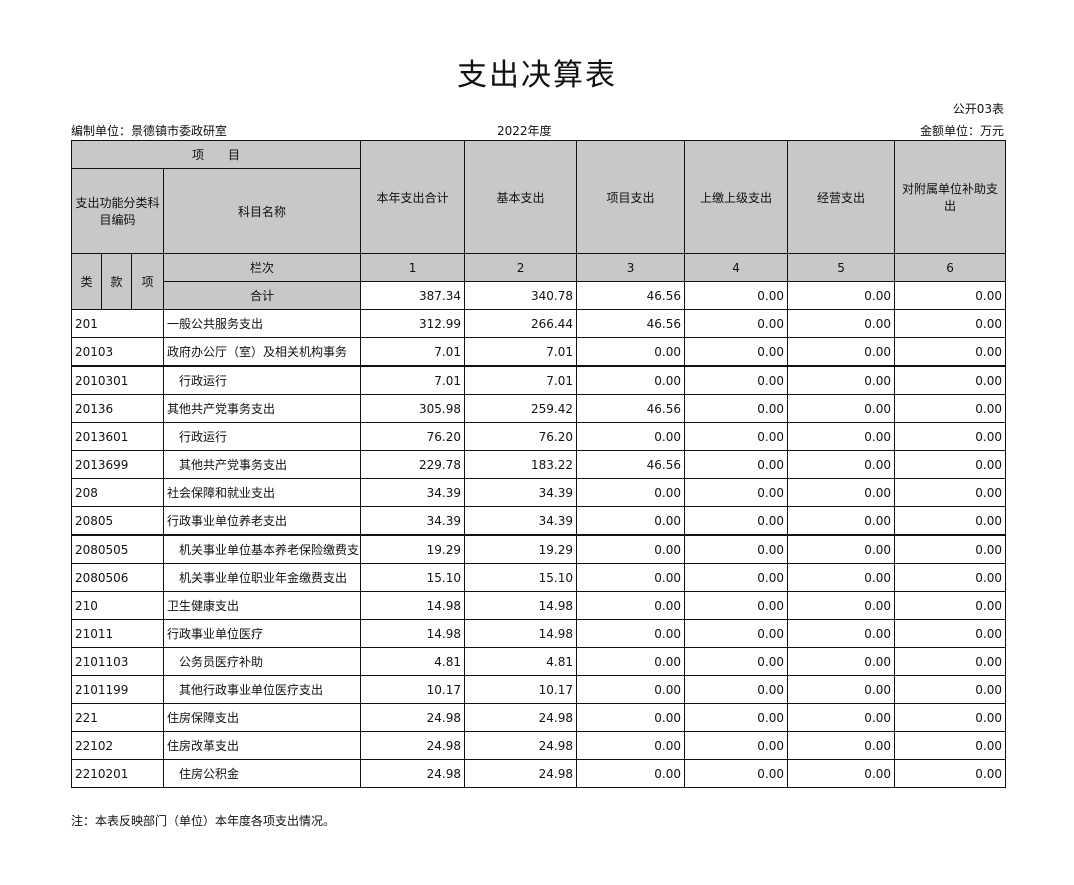 Image resolution: width=1074 pixels, height=885 pixels. I want to click on cell-name: 机关事业单位职业年金缴费支出, so click(262, 577).